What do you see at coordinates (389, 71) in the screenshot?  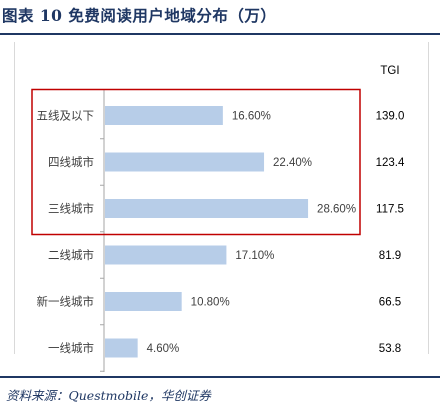 I see `tgi-header: TGI` at bounding box center [389, 71].